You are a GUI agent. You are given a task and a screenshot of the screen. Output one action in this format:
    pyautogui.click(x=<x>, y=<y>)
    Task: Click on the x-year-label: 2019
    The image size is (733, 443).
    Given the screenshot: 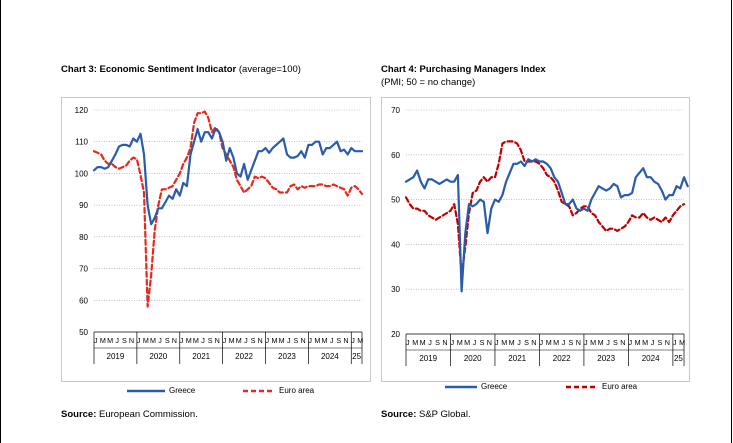 What is the action you would take?
    pyautogui.click(x=116, y=356)
    